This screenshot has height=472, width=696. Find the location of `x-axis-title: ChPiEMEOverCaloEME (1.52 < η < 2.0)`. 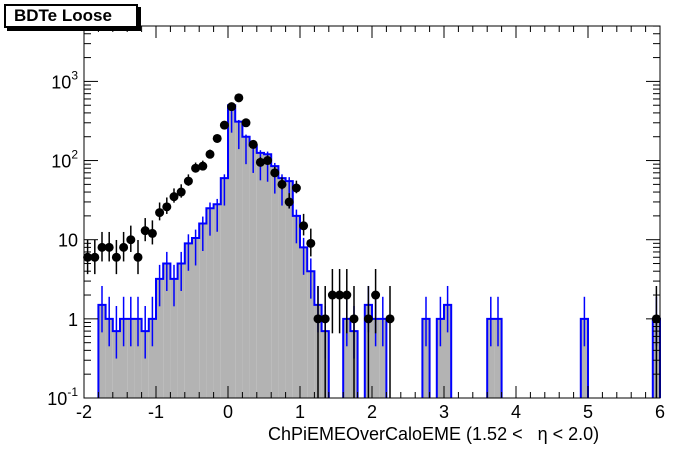

x-axis-title: ChPiEMEOverCaloEME (1.52 < η < 2.0) is located at coordinates (434, 434).